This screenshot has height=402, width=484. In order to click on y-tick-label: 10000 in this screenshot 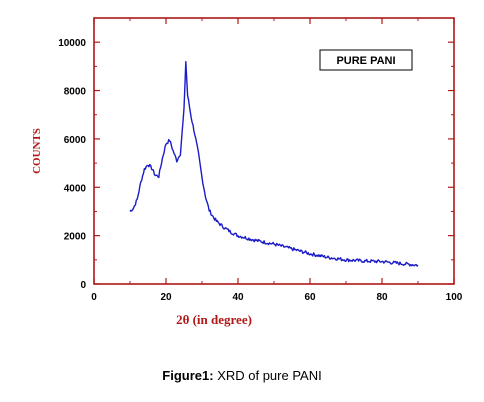, I will do `click(72, 43)`.